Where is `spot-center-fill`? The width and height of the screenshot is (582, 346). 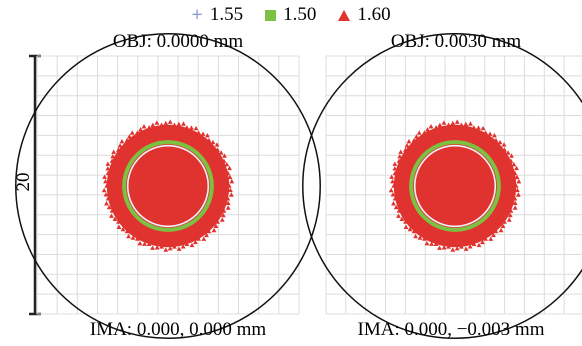
spot-center-fill is located at coordinates (168, 186).